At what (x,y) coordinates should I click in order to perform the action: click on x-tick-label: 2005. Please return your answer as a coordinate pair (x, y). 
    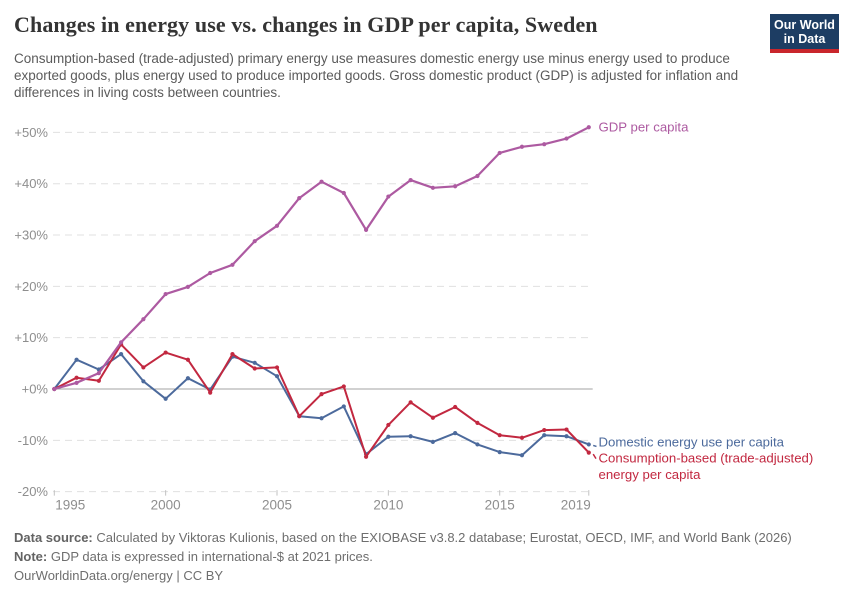
    Looking at the image, I should click on (277, 505).